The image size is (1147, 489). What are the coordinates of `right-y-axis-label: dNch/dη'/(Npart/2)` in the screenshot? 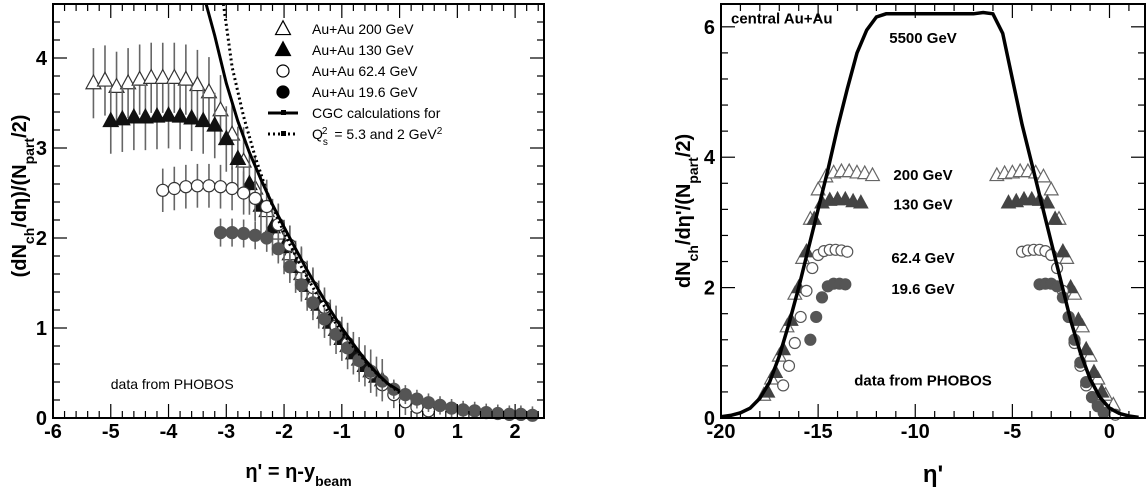 It's located at (687, 211).